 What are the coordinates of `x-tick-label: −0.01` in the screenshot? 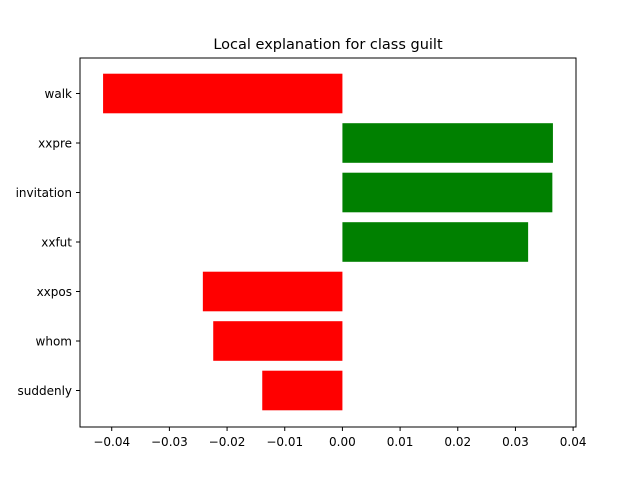 It's located at (284, 442).